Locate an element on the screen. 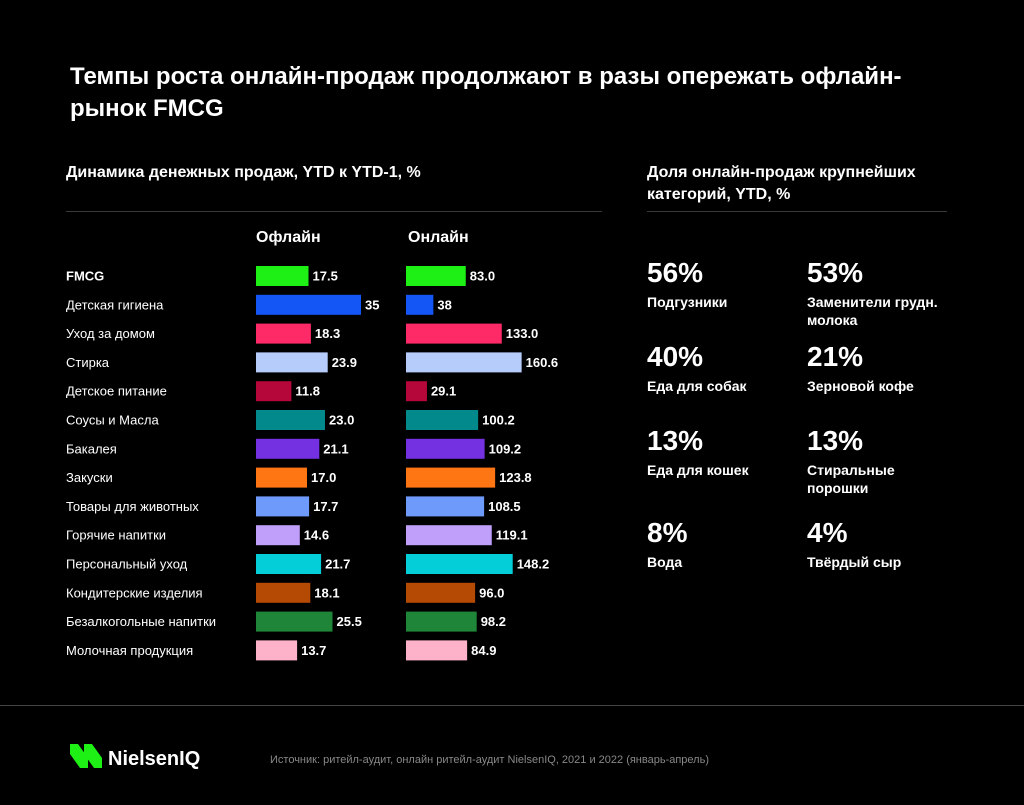  offline-value-label: 14.6 is located at coordinates (316, 535).